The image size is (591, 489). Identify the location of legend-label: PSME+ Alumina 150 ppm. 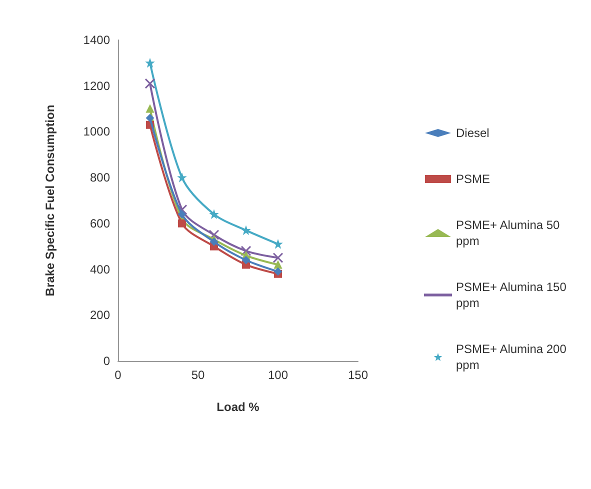
(513, 295).